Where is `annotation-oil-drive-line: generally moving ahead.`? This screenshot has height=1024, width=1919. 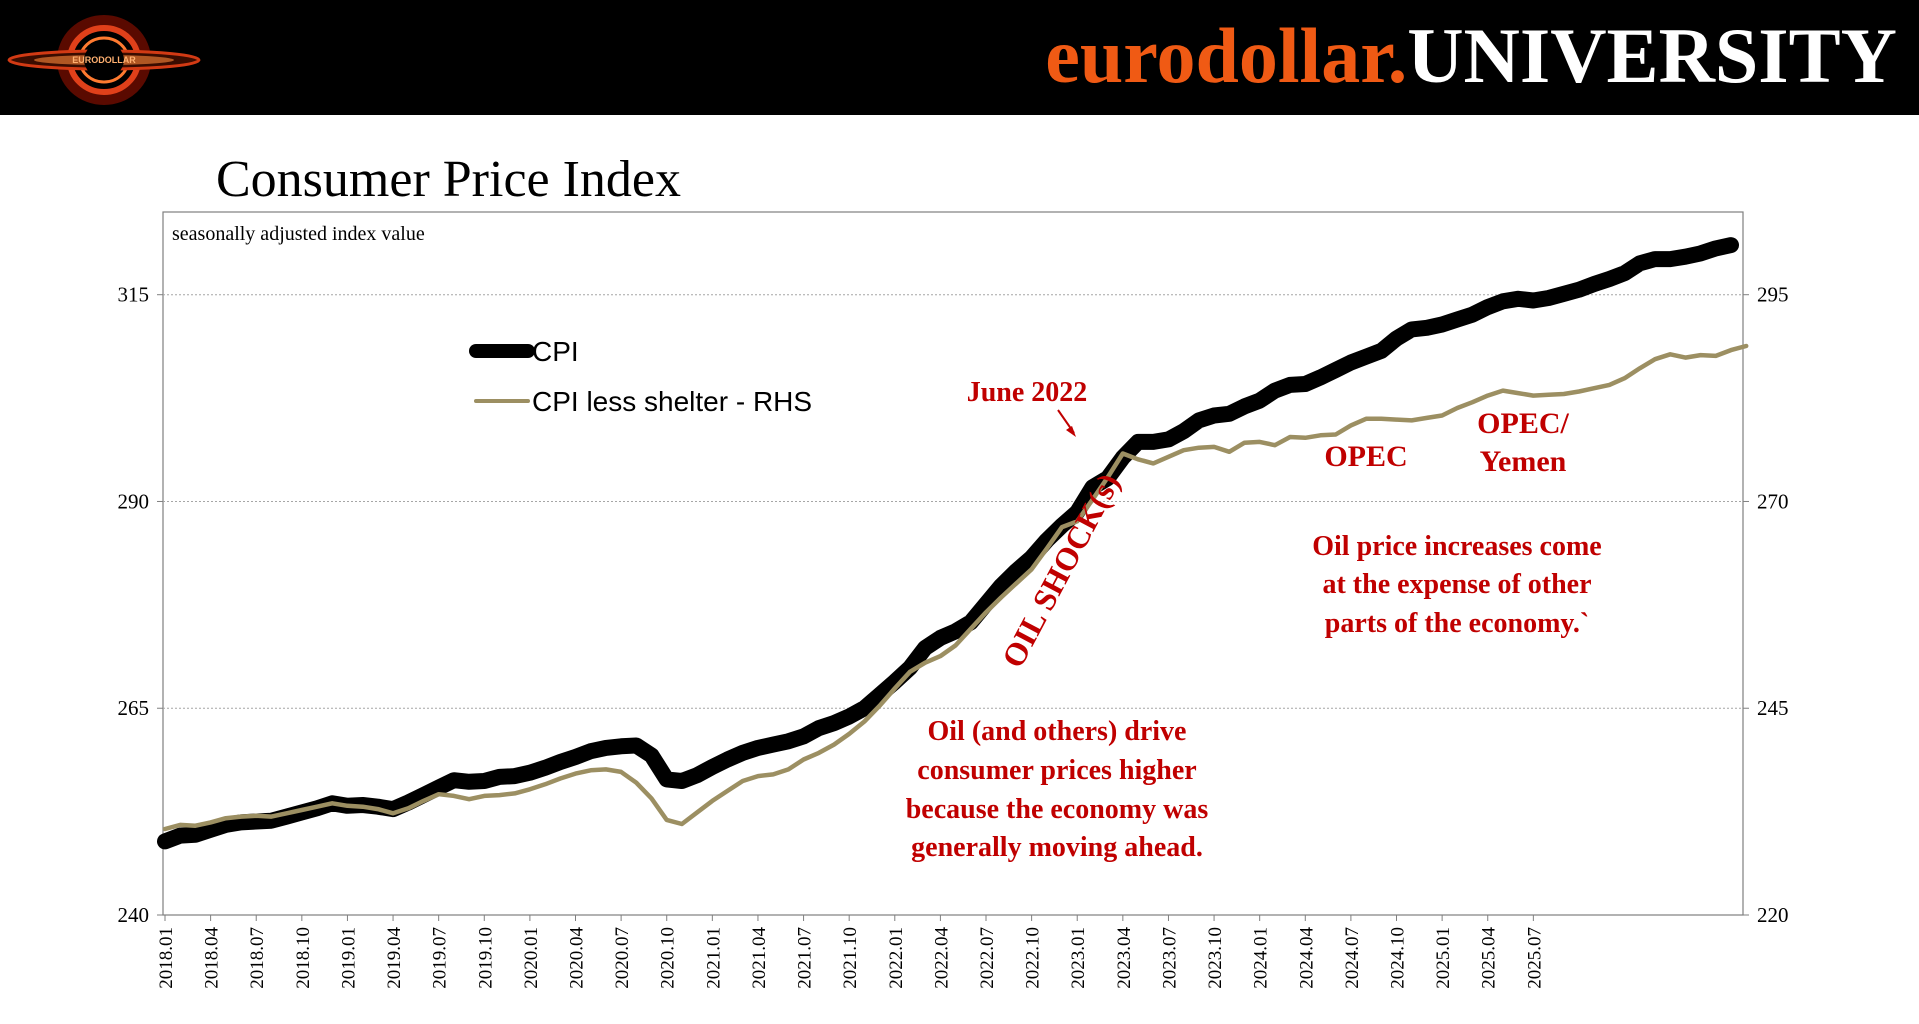 annotation-oil-drive-line: generally moving ahead. is located at coordinates (1057, 847).